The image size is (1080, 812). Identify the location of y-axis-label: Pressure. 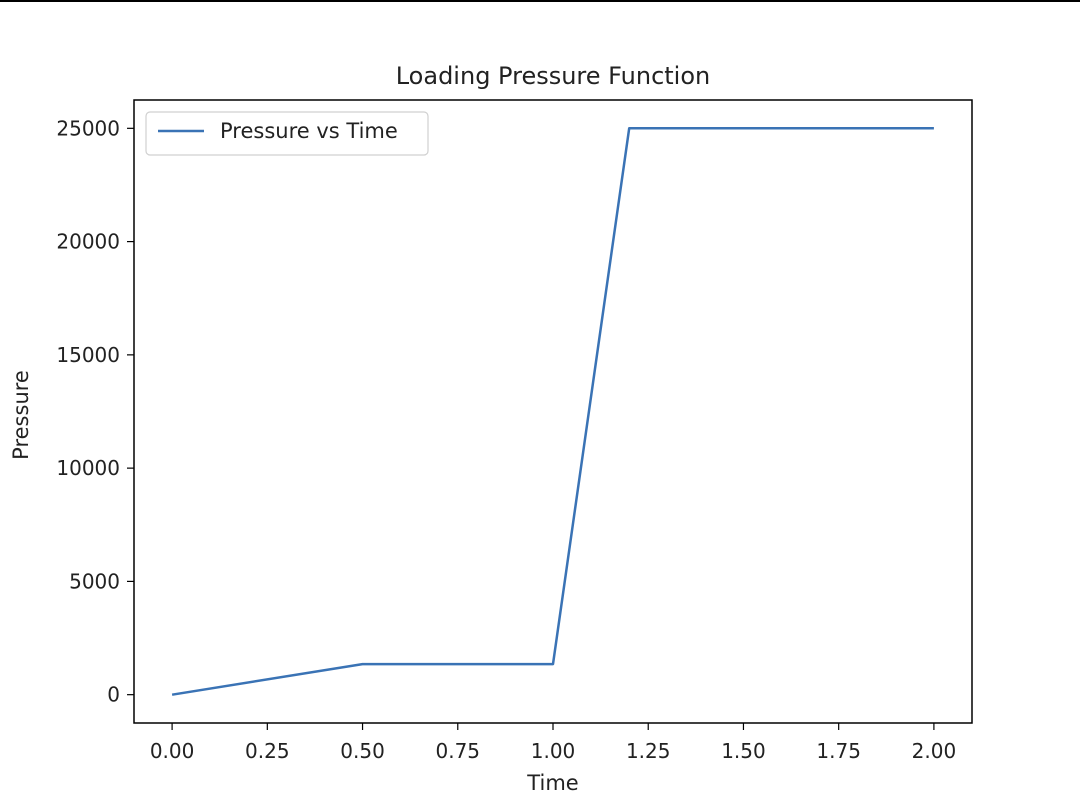
(21, 415).